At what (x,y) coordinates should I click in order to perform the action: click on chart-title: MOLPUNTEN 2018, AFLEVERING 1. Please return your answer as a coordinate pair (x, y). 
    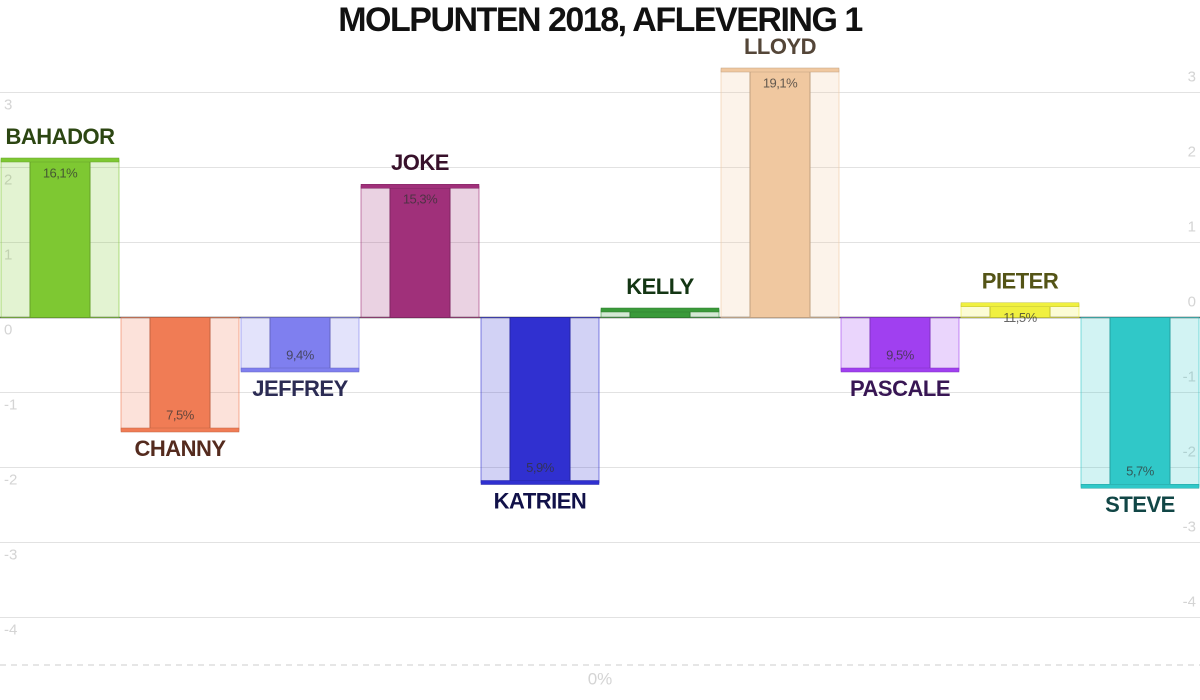
    Looking at the image, I should click on (600, 20).